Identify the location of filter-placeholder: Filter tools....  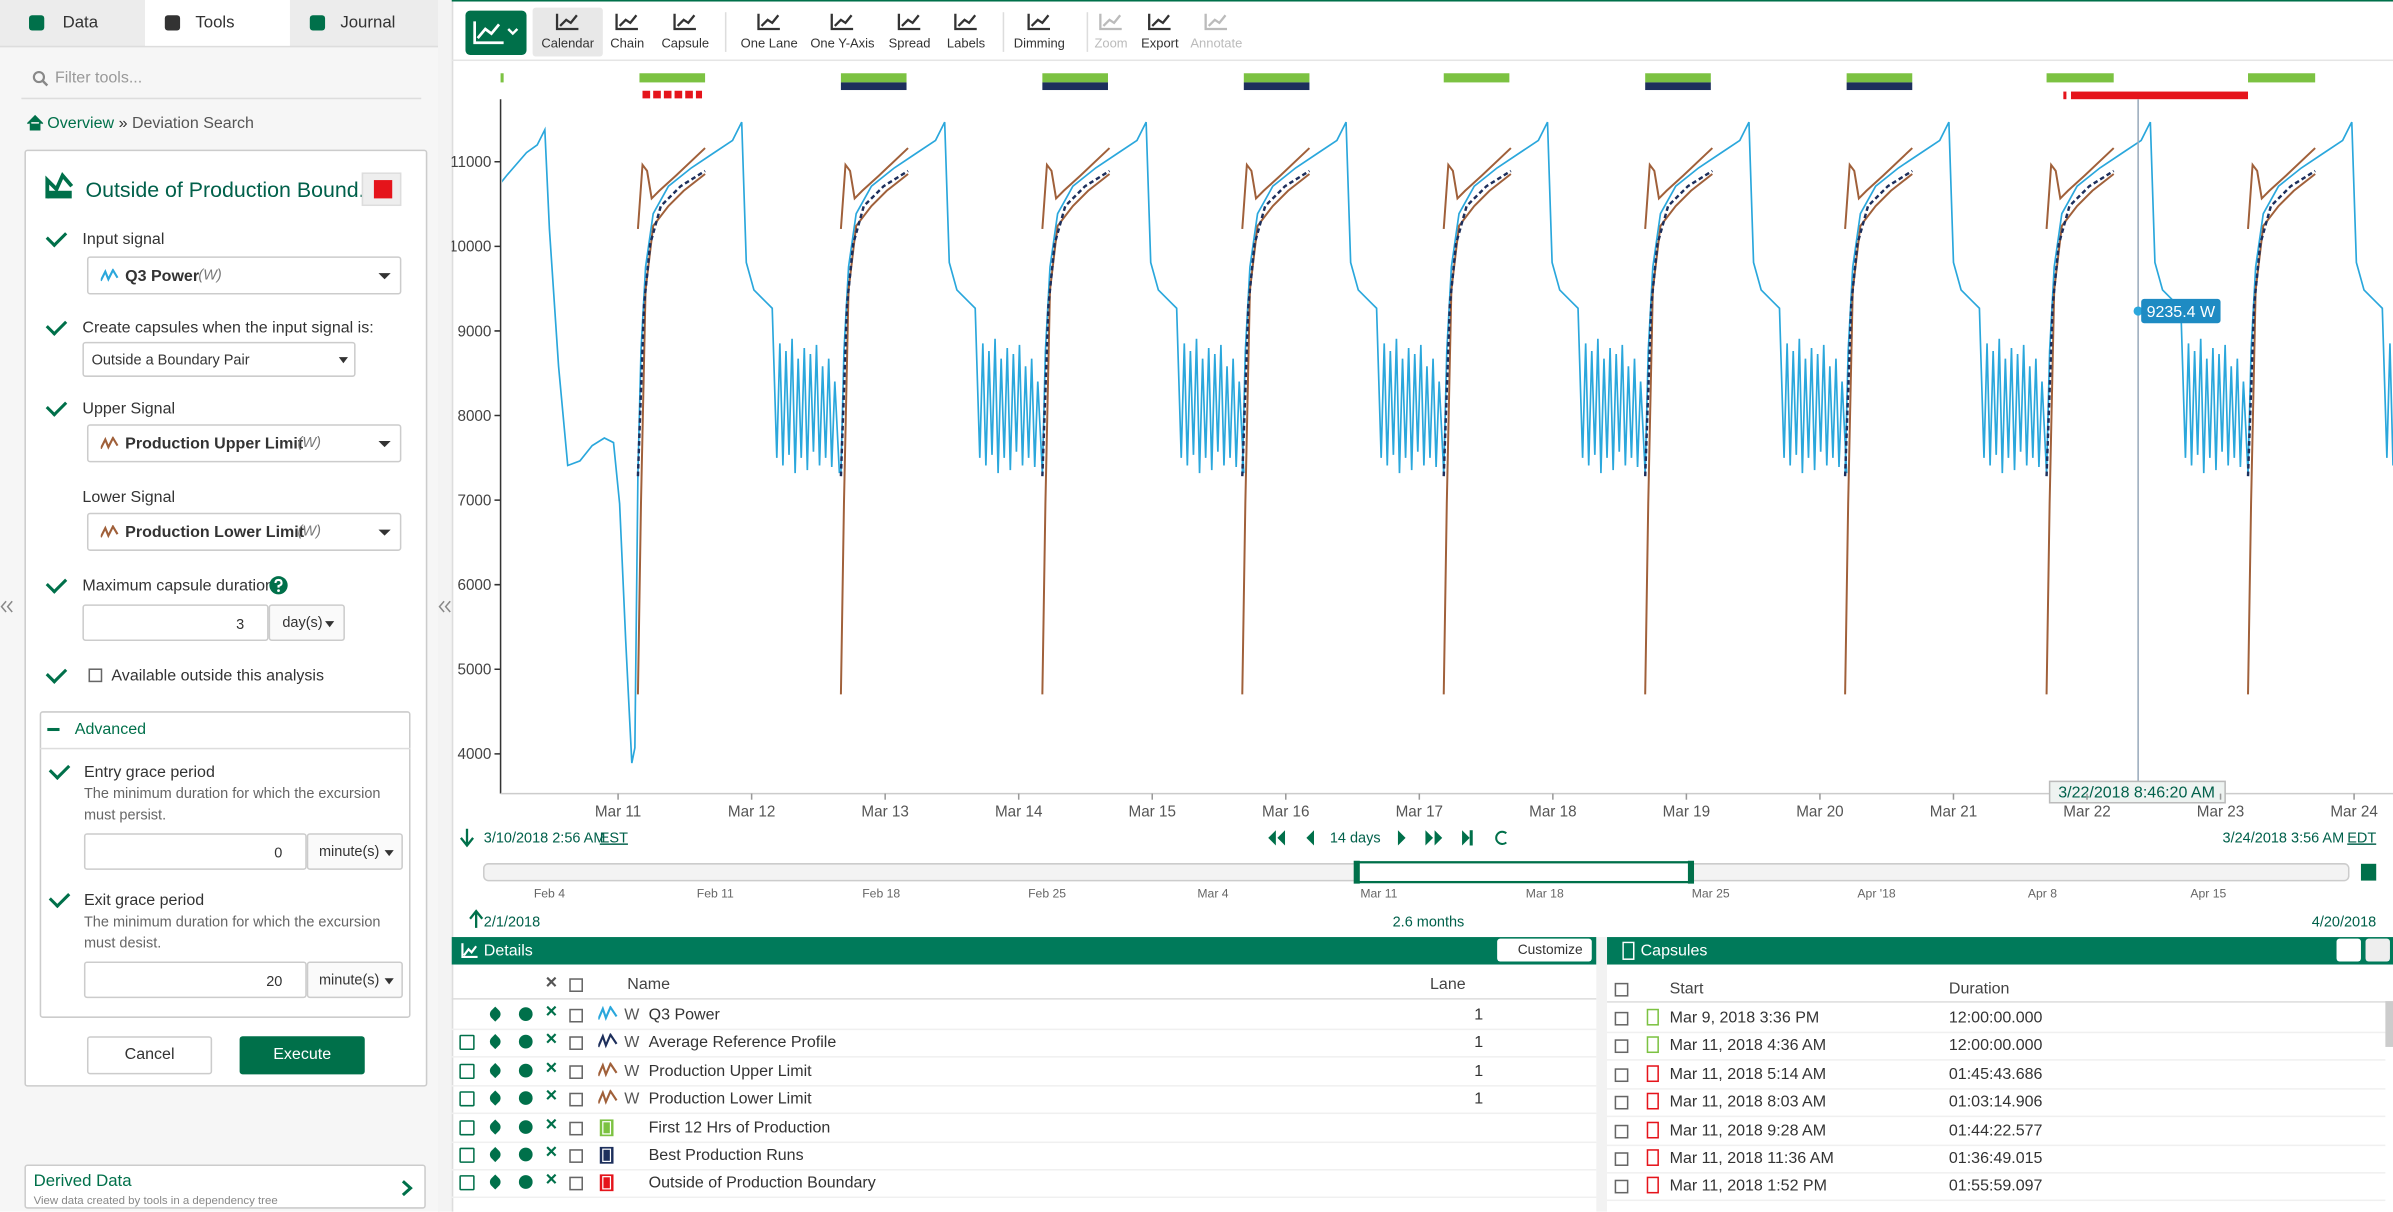
(98, 77).